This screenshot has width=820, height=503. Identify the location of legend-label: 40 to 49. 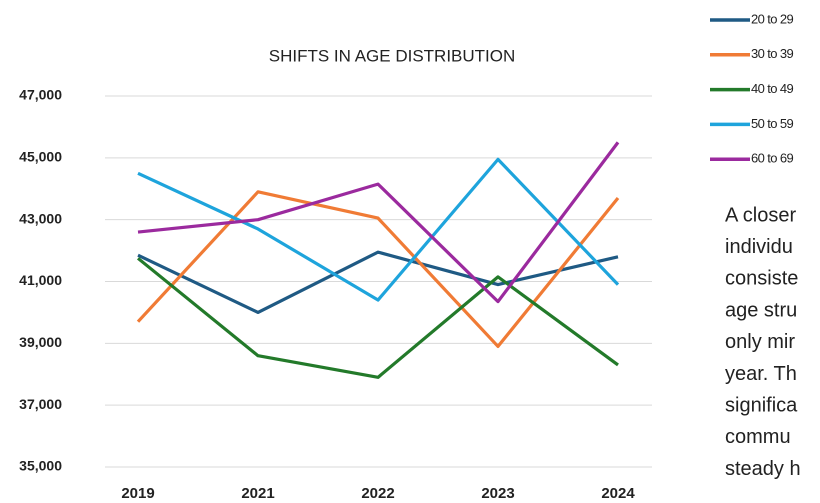
(772, 88).